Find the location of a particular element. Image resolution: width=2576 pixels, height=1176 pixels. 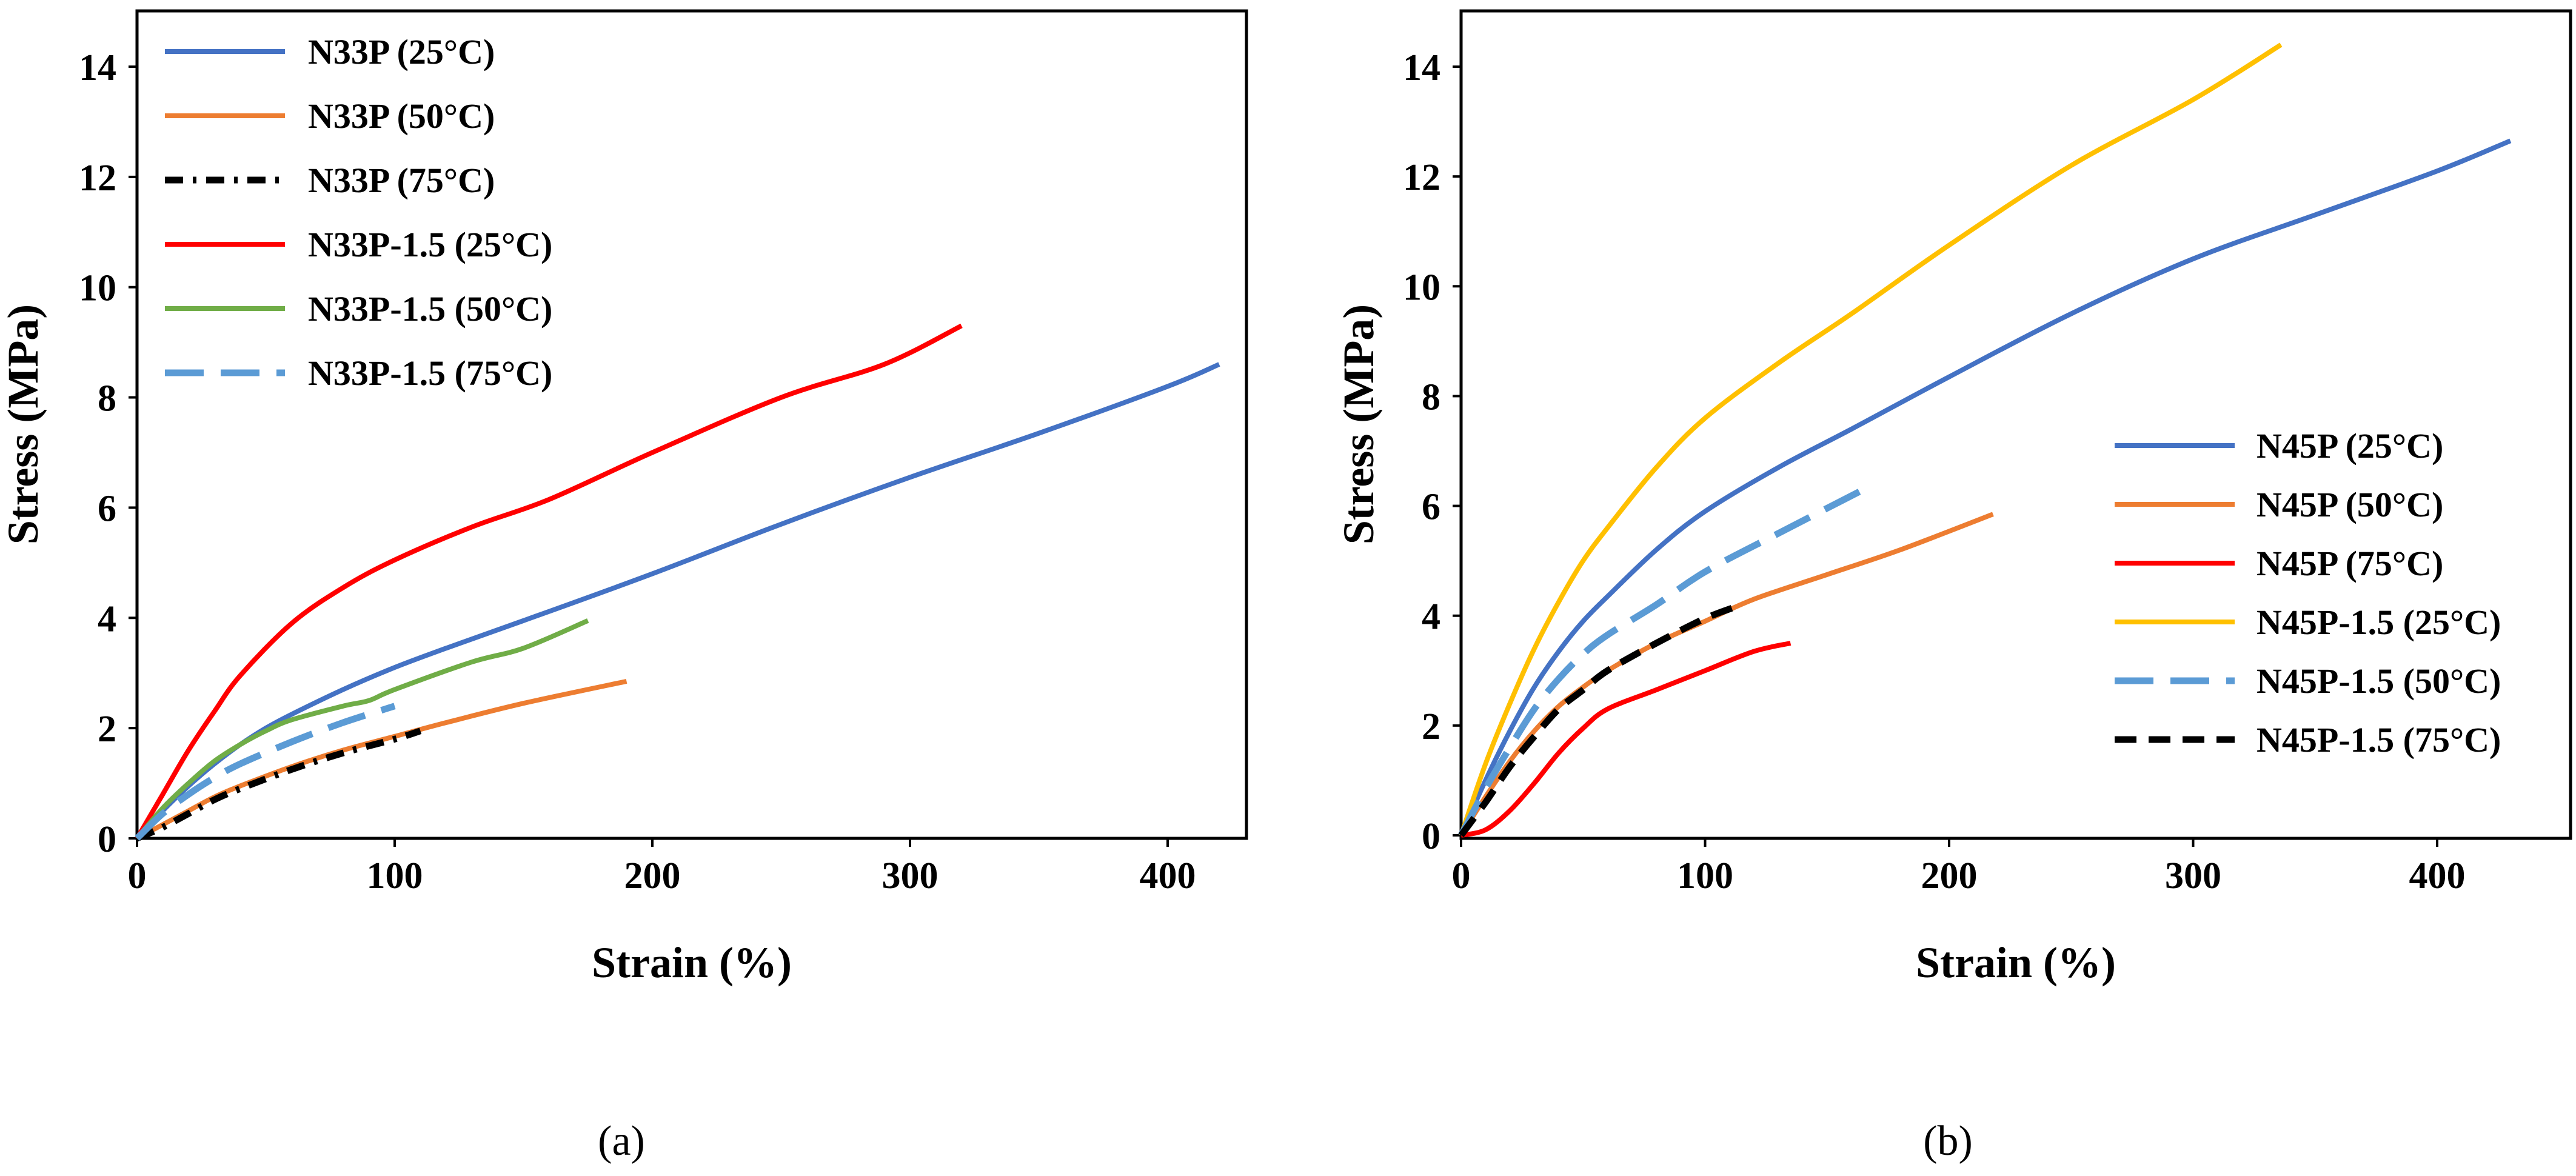

chart-a-y-tick-label: 0 is located at coordinates (107, 839).